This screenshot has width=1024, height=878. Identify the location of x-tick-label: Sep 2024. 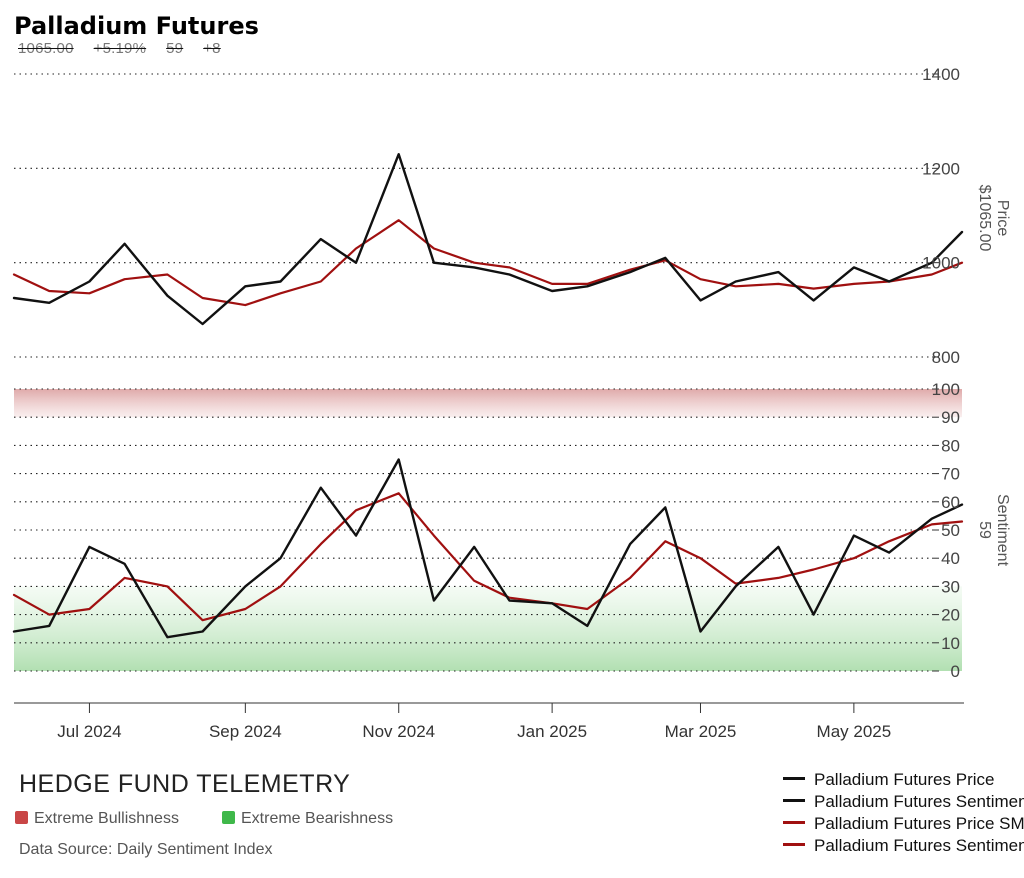
(245, 731).